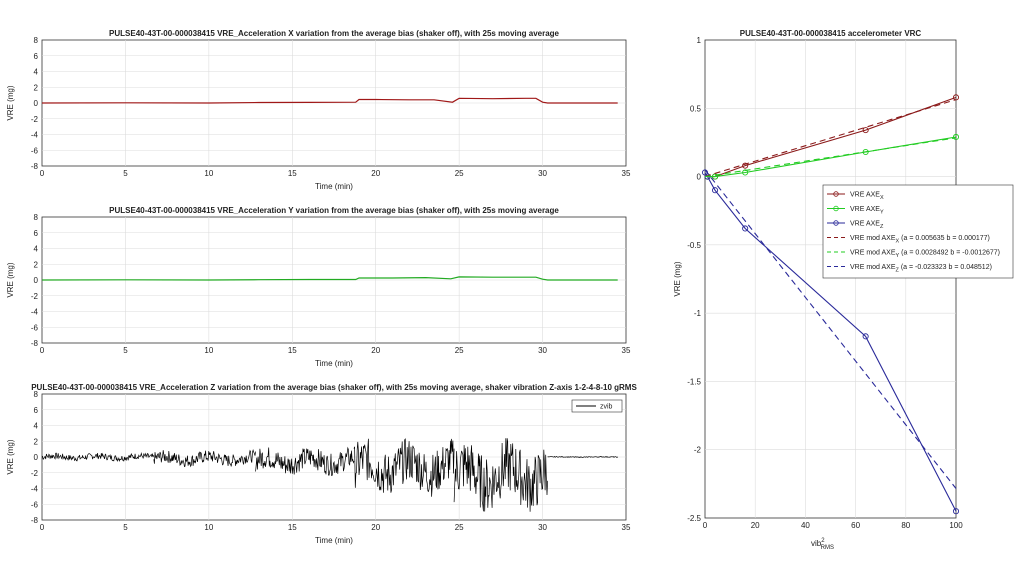  I want to click on x-tick-label: 40, so click(805, 525).